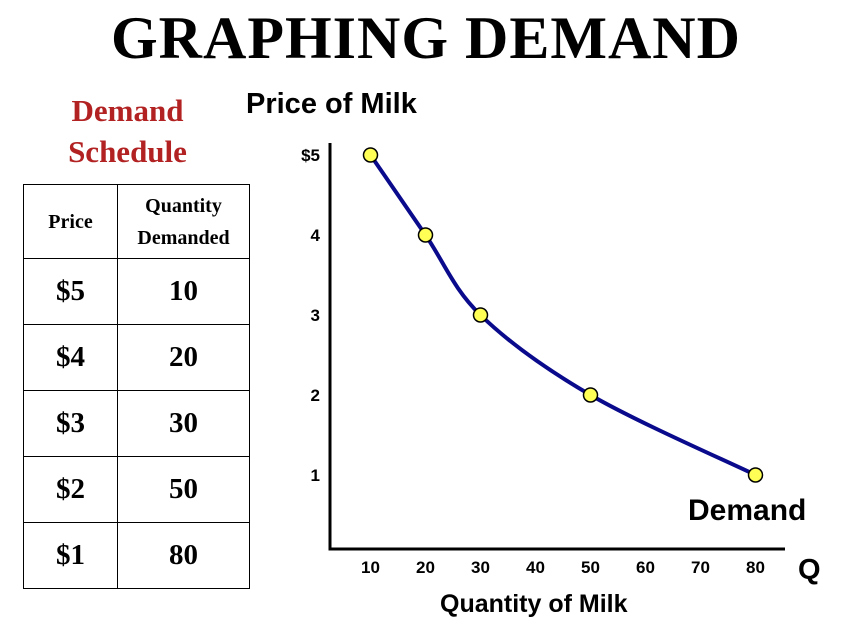  What do you see at coordinates (70, 221) in the screenshot?
I see `header-price: Price` at bounding box center [70, 221].